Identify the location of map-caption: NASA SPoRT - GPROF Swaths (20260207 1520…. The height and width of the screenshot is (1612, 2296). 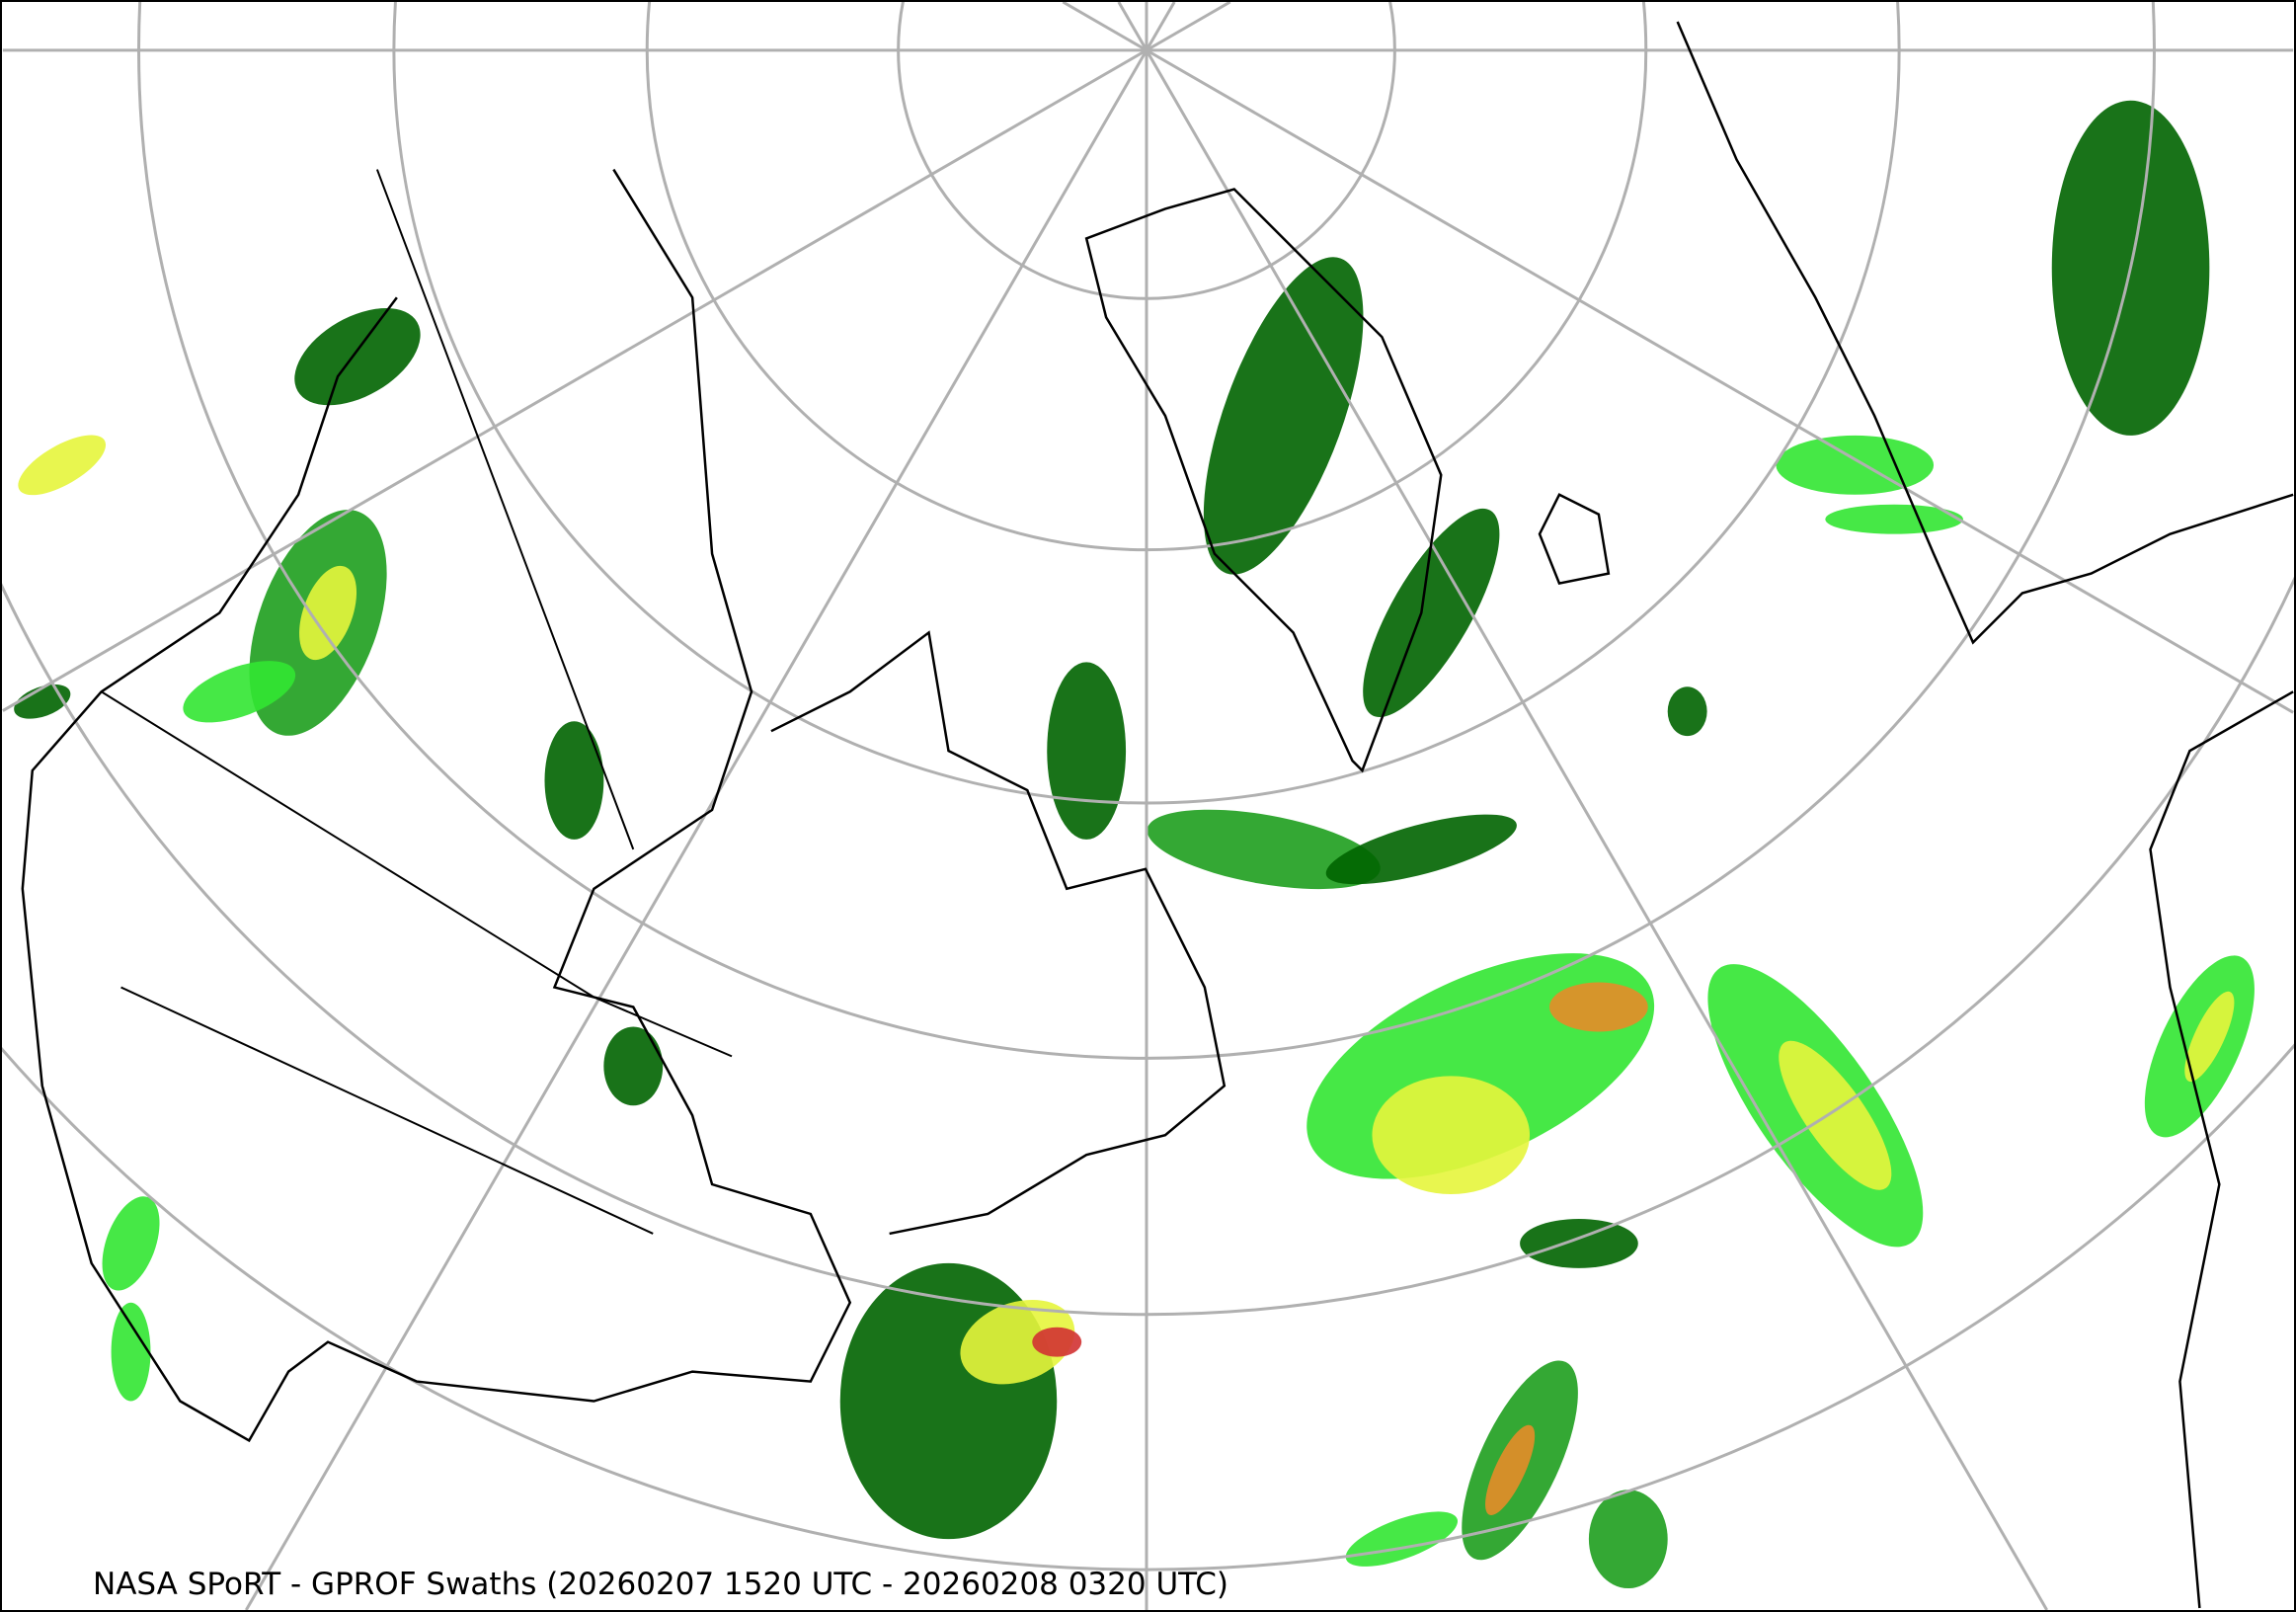
(661, 1585).